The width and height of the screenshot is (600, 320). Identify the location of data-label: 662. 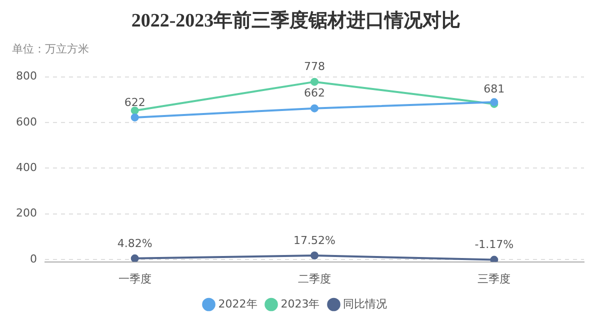
(314, 93).